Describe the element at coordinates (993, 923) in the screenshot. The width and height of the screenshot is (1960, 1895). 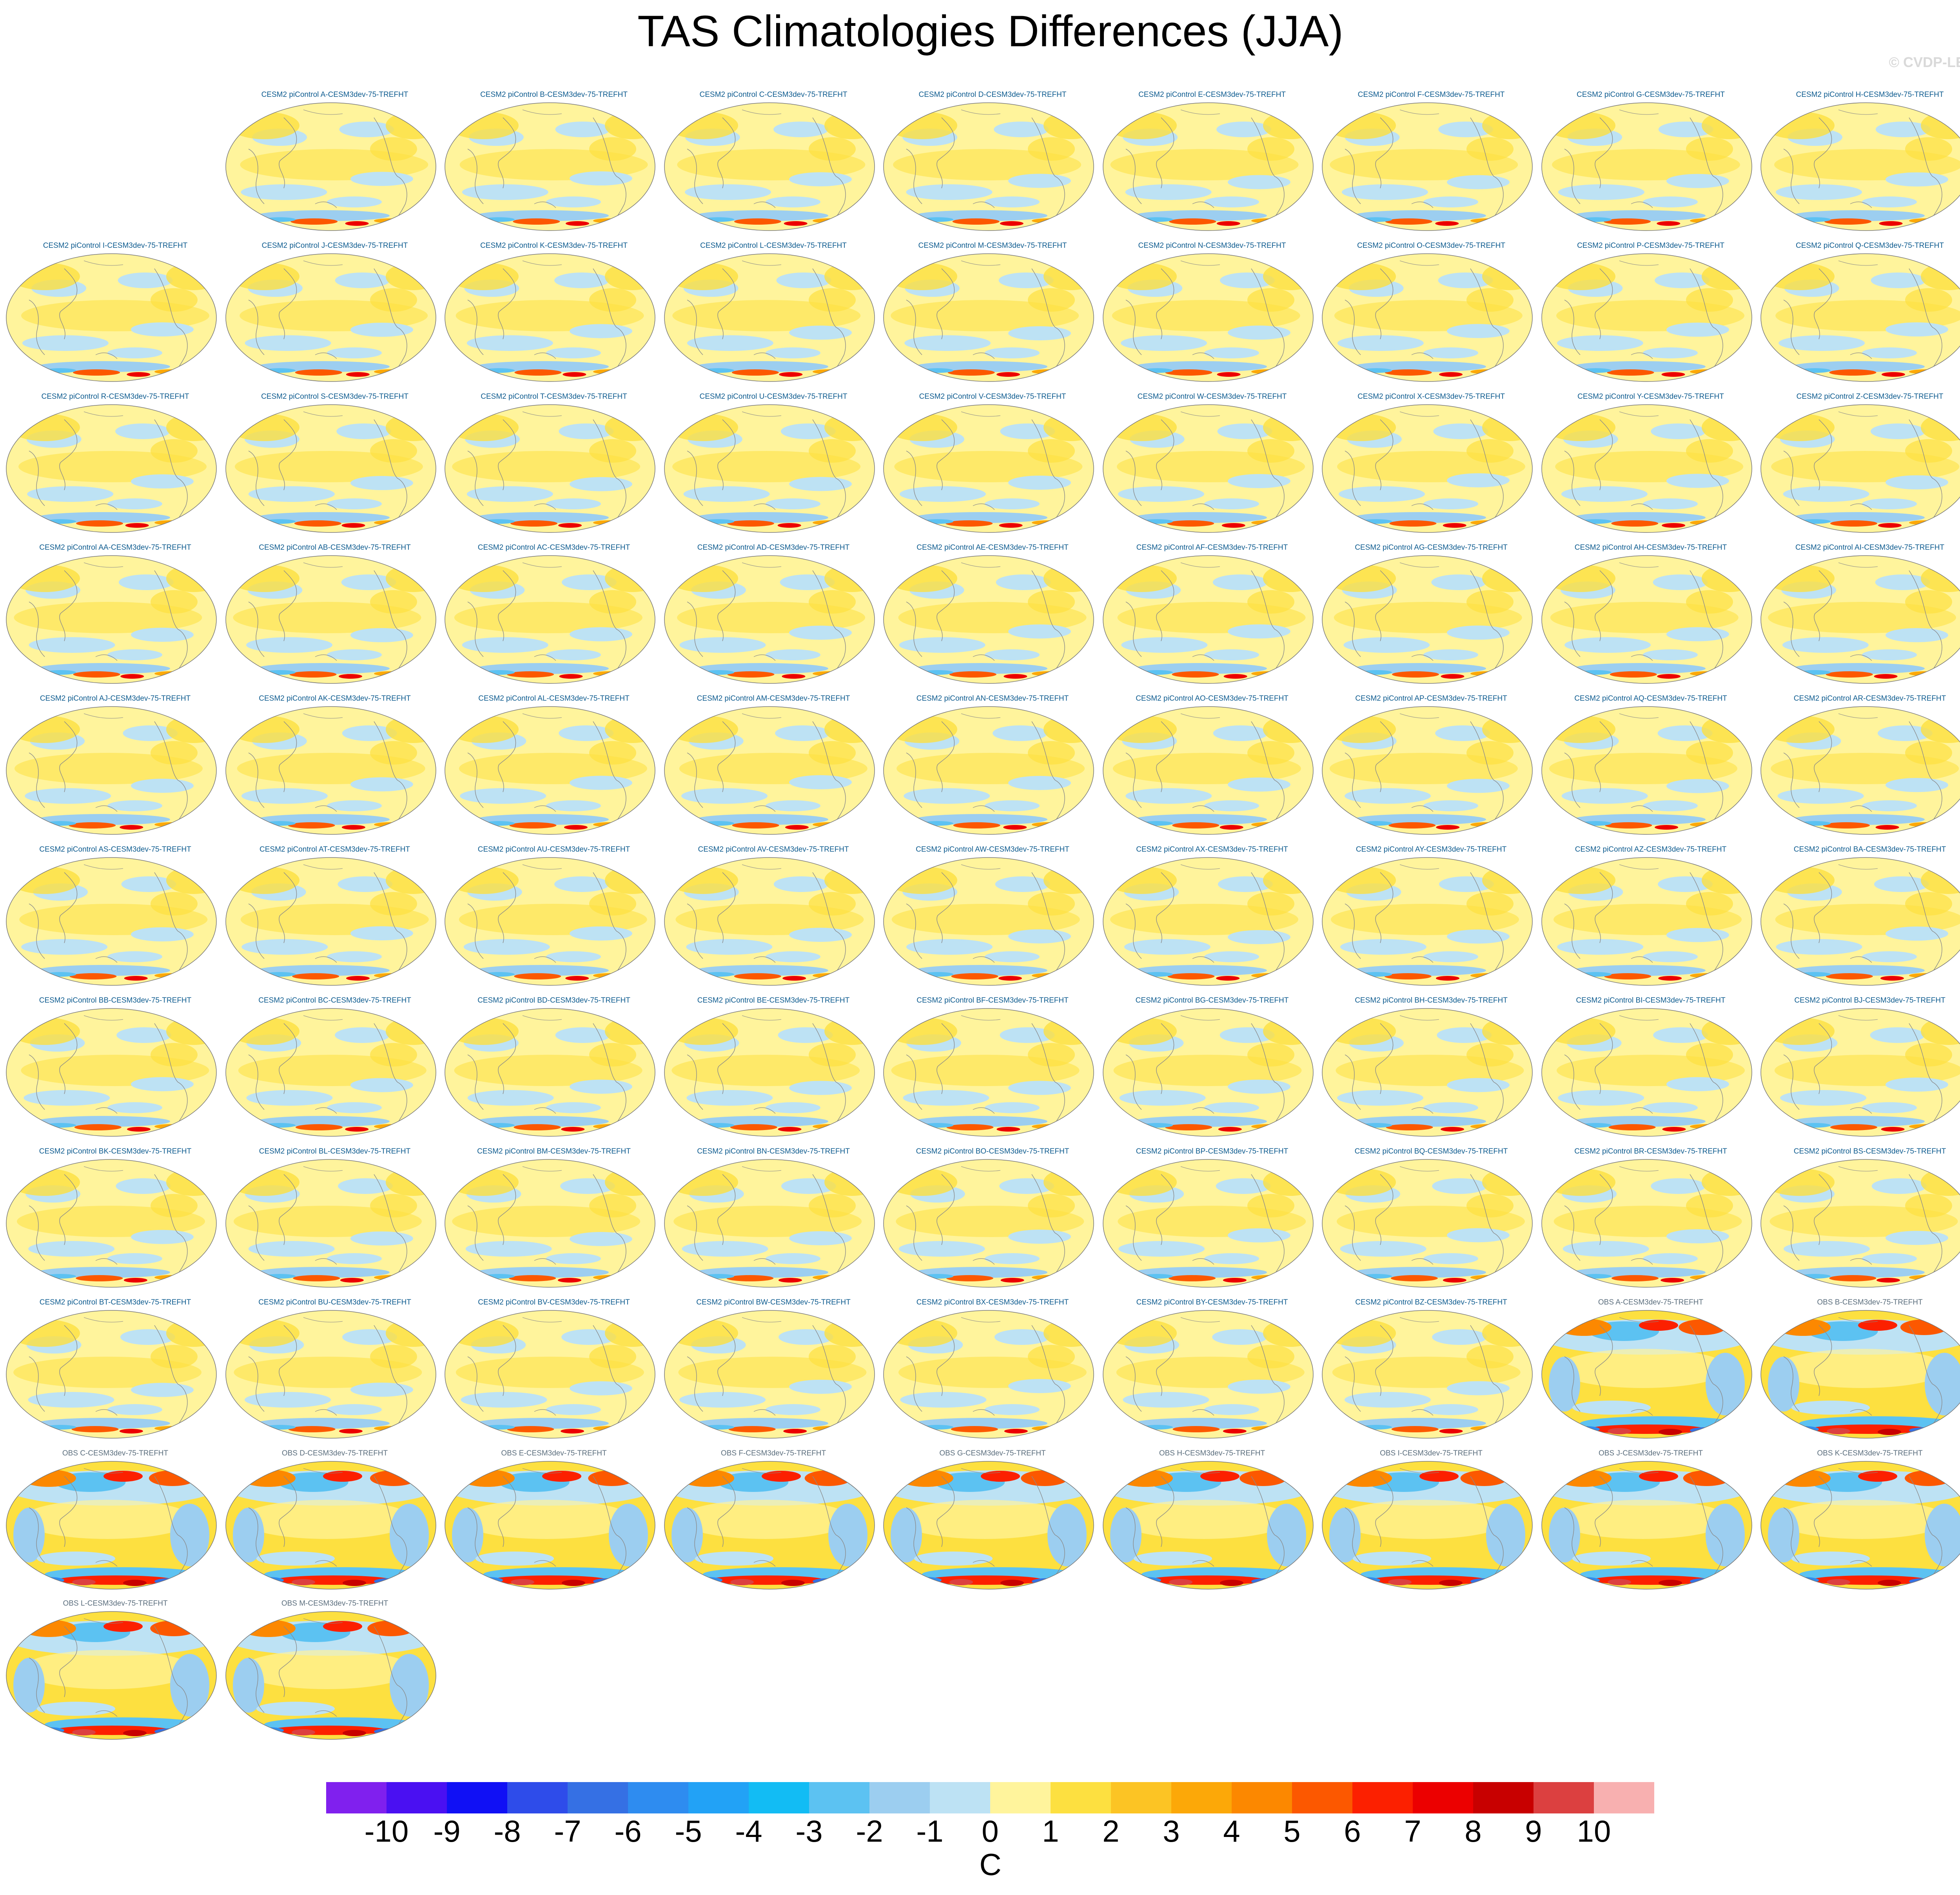
I see `map-panel: CESM2 piControl AW-CESM3dev-75-TREFHT` at that location.